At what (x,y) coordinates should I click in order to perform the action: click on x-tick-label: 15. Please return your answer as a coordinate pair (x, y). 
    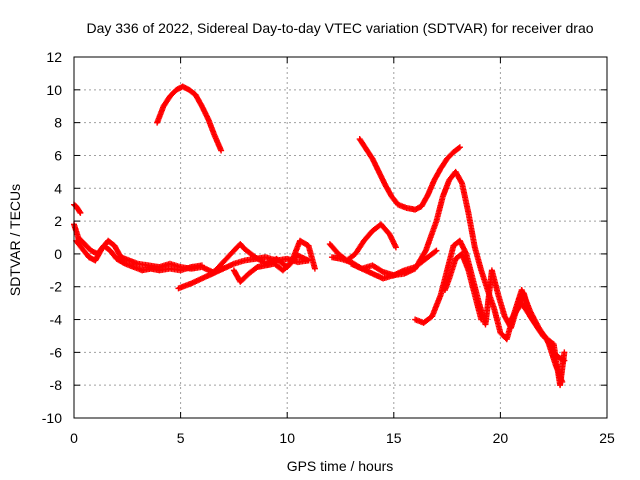
    Looking at the image, I should click on (394, 438).